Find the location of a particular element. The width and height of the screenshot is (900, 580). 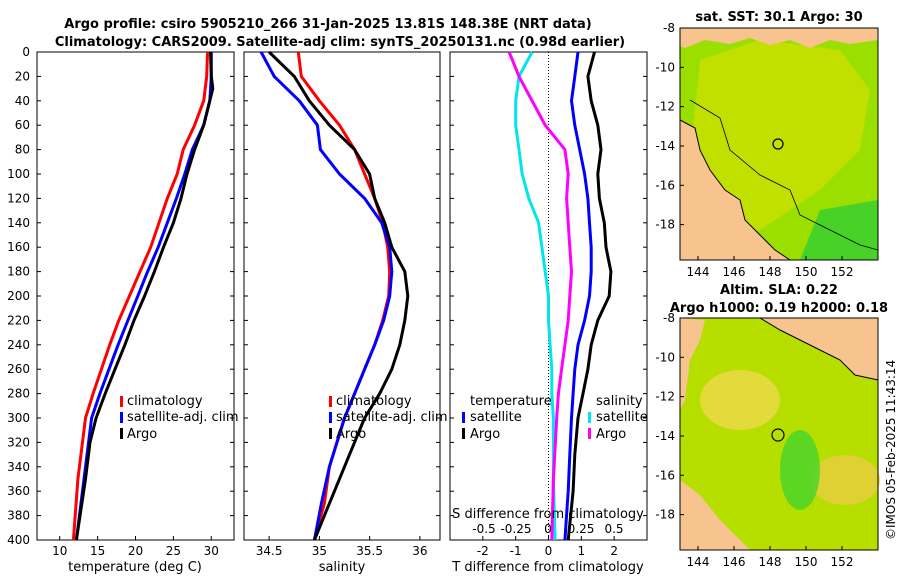

legend-t-satellite: satellite is located at coordinates (496, 417).